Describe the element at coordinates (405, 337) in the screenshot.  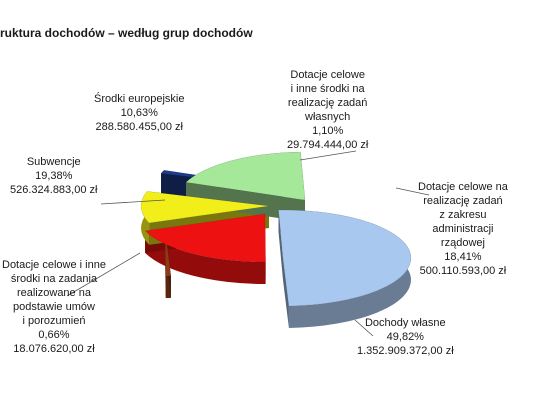
I see `label-dochody-wlasne: Dochody własne 49,82% 1.352.909.372,00 zł` at that location.